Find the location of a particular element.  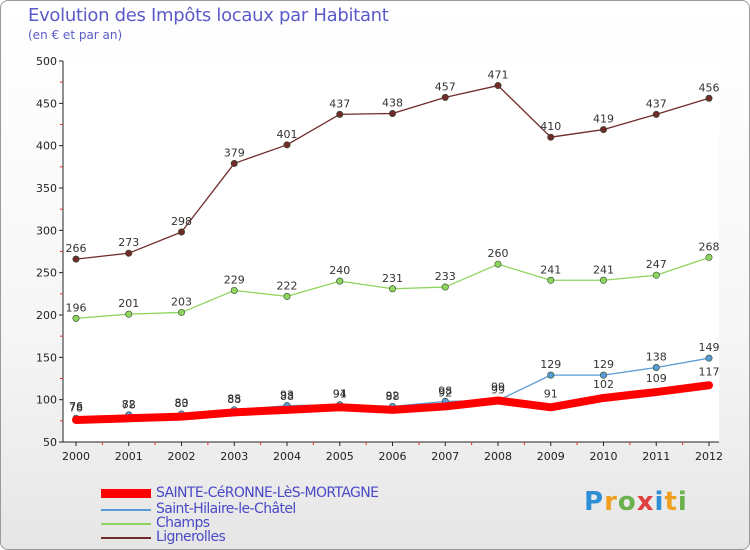

x-tick-label: 2012 is located at coordinates (709, 456).